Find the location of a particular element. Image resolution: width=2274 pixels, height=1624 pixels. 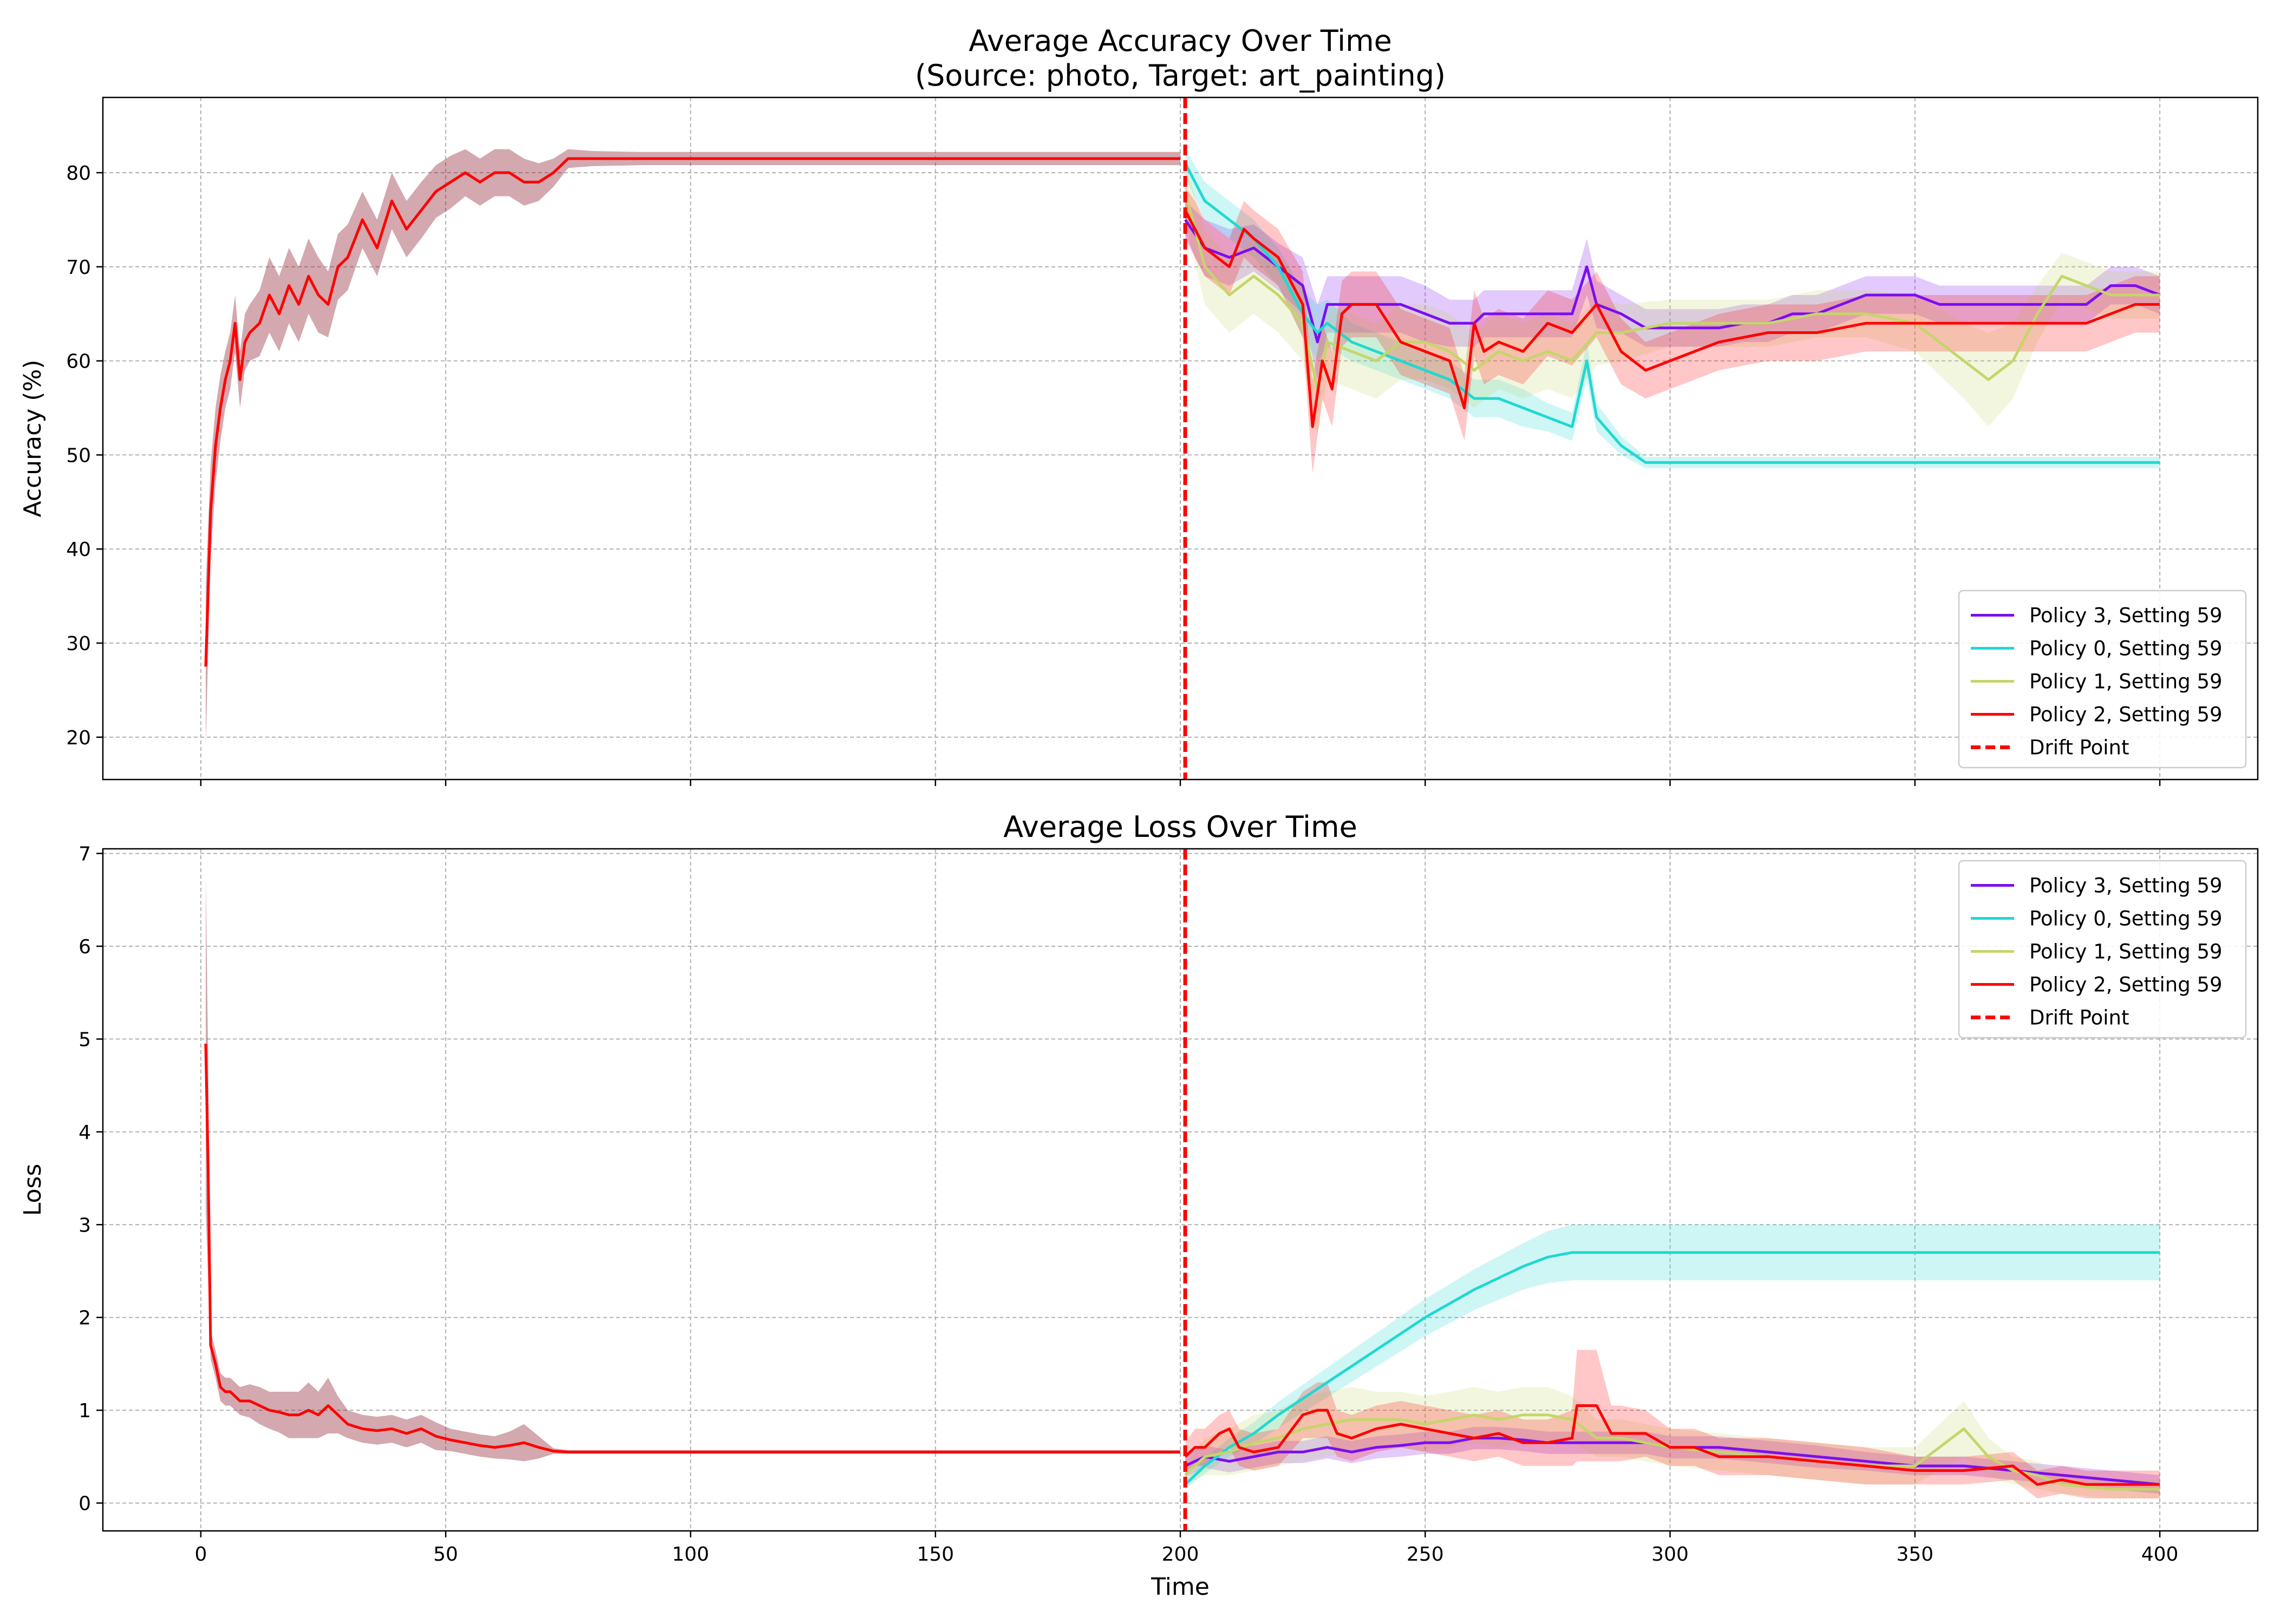

chart-title: Average Accuracy Over Time is located at coordinates (1181, 41).